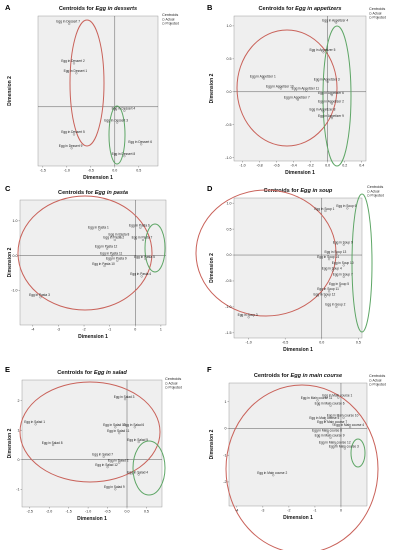  Describe the element at coordinates (331, 116) in the screenshot. I see `point-label: Egg in Appetizer 9` at that location.